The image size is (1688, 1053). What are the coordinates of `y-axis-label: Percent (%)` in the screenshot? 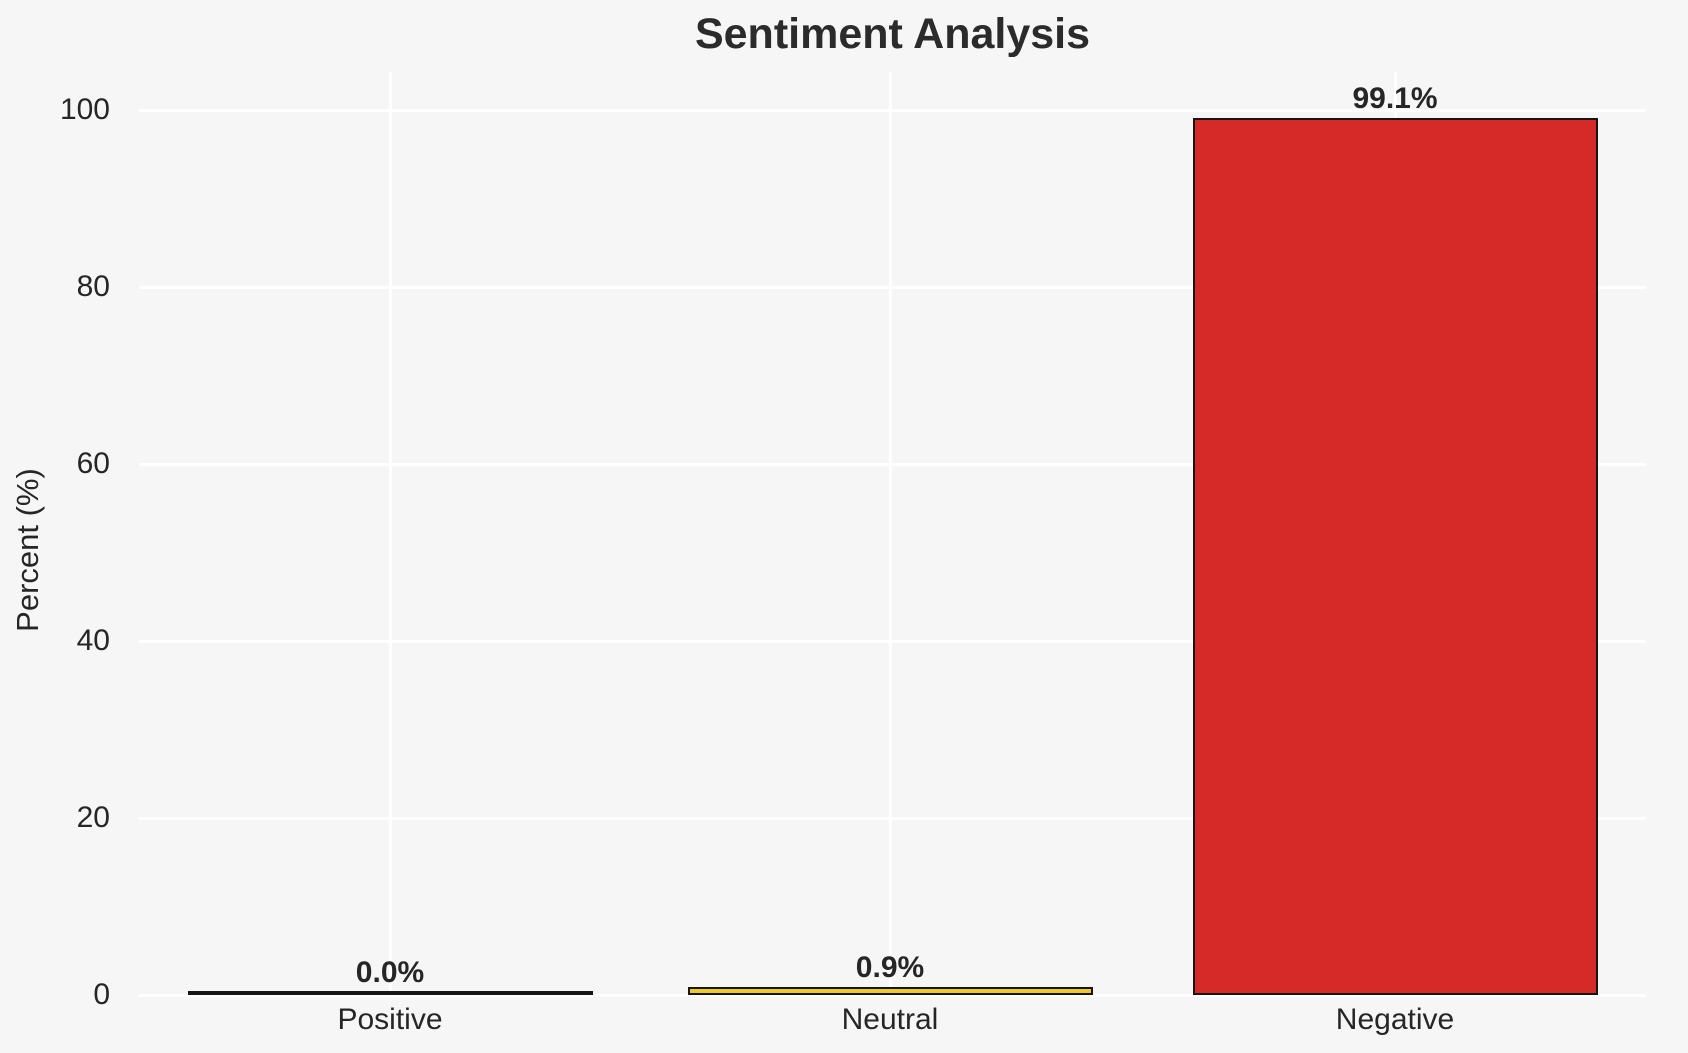 It's located at (27, 550).